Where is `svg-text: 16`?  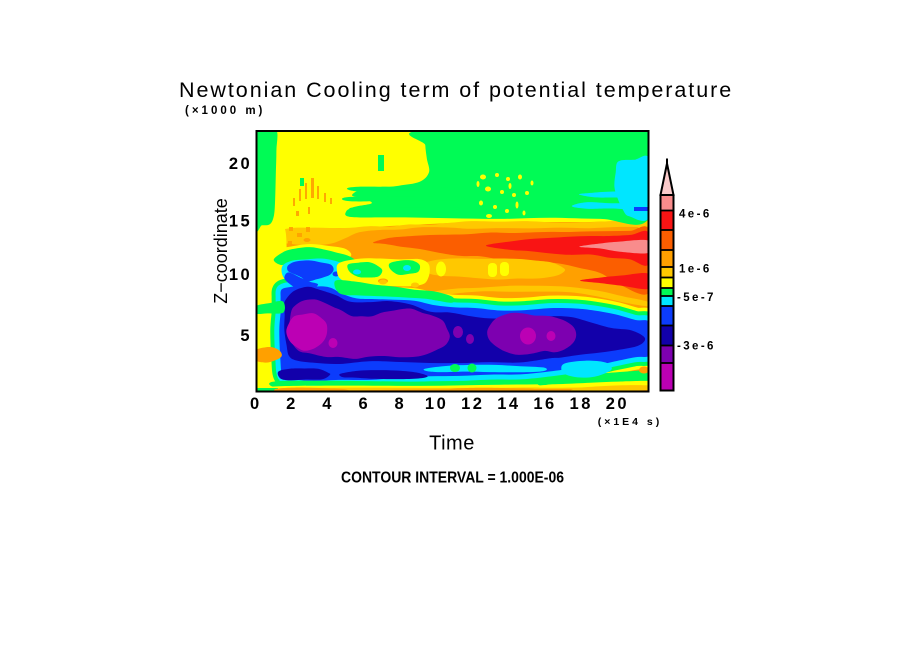 svg-text: 16 is located at coordinates (544, 404).